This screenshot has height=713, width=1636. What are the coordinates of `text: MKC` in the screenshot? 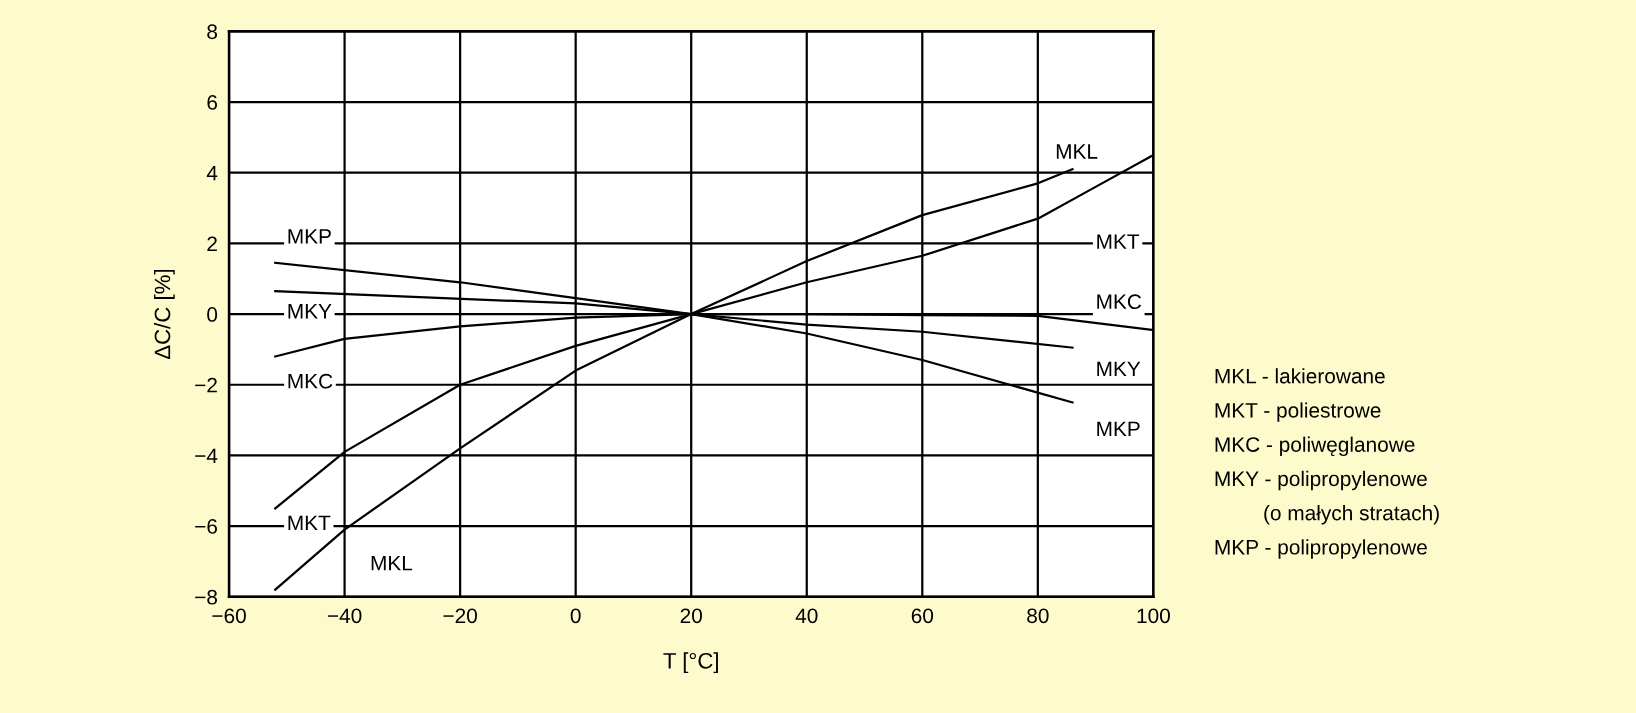 It's located at (310, 381).